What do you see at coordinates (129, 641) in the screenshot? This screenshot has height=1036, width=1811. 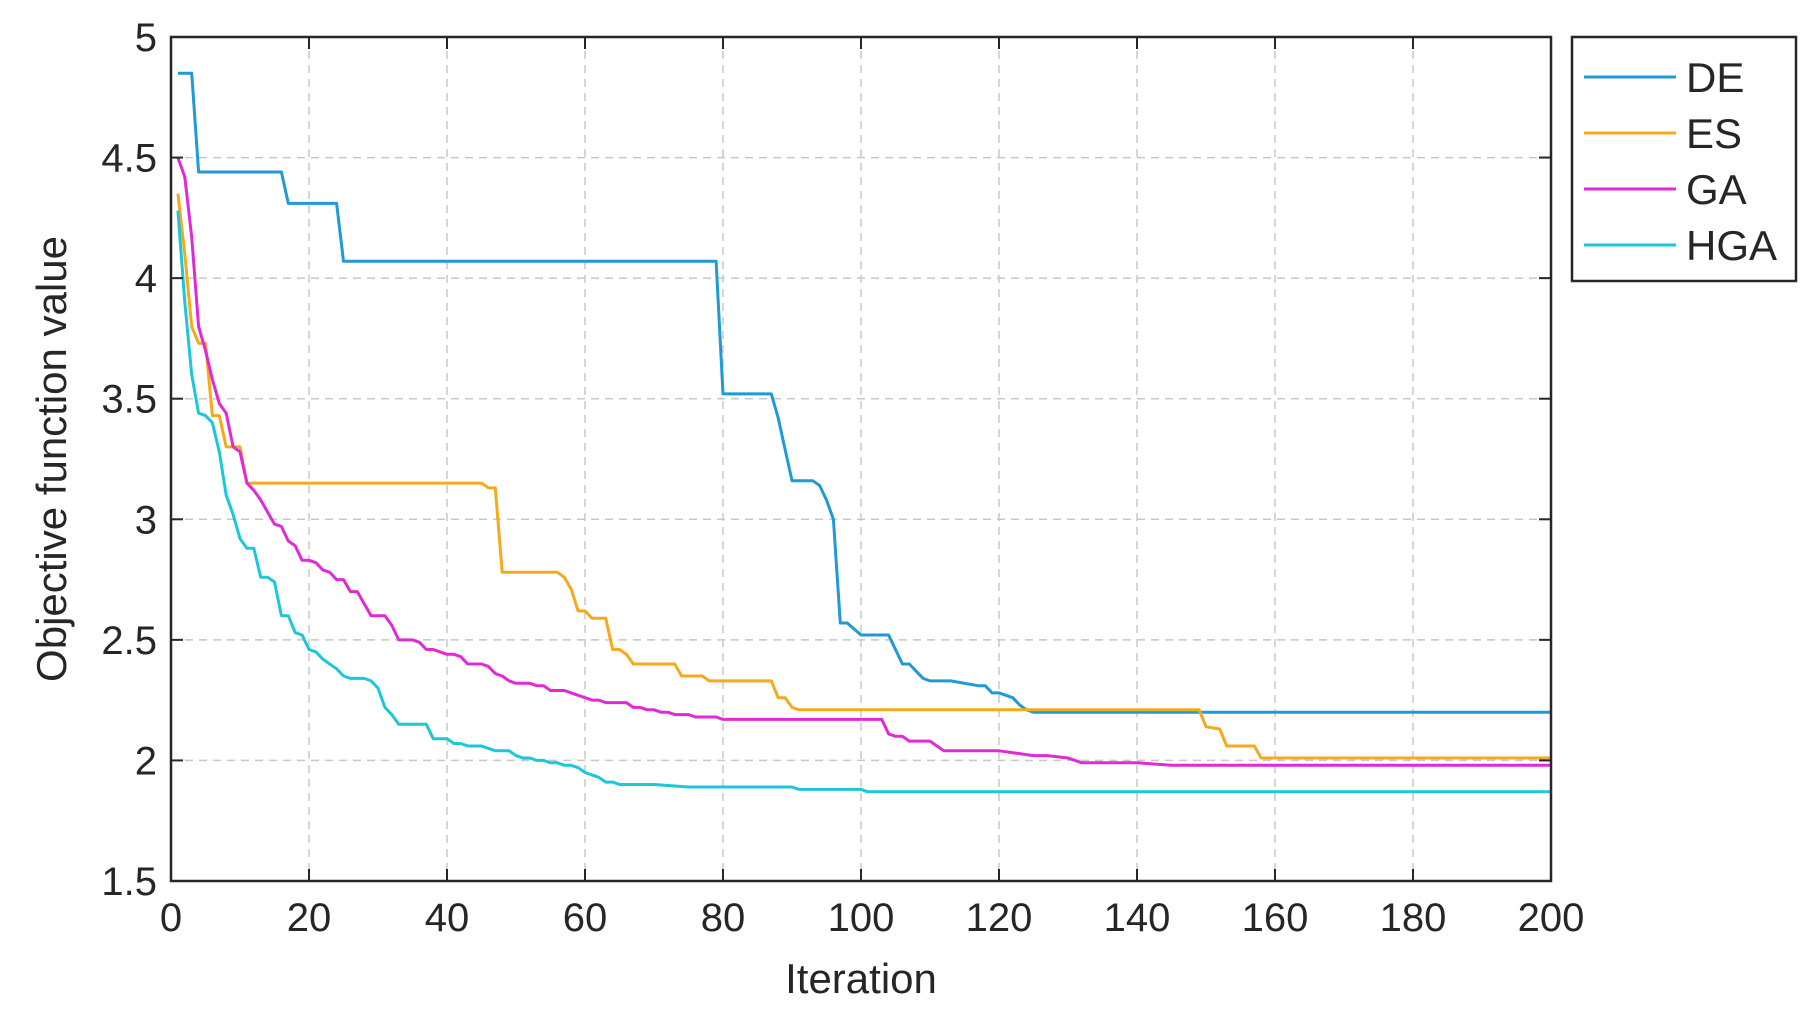 I see `y-tick-label: 2.5` at bounding box center [129, 641].